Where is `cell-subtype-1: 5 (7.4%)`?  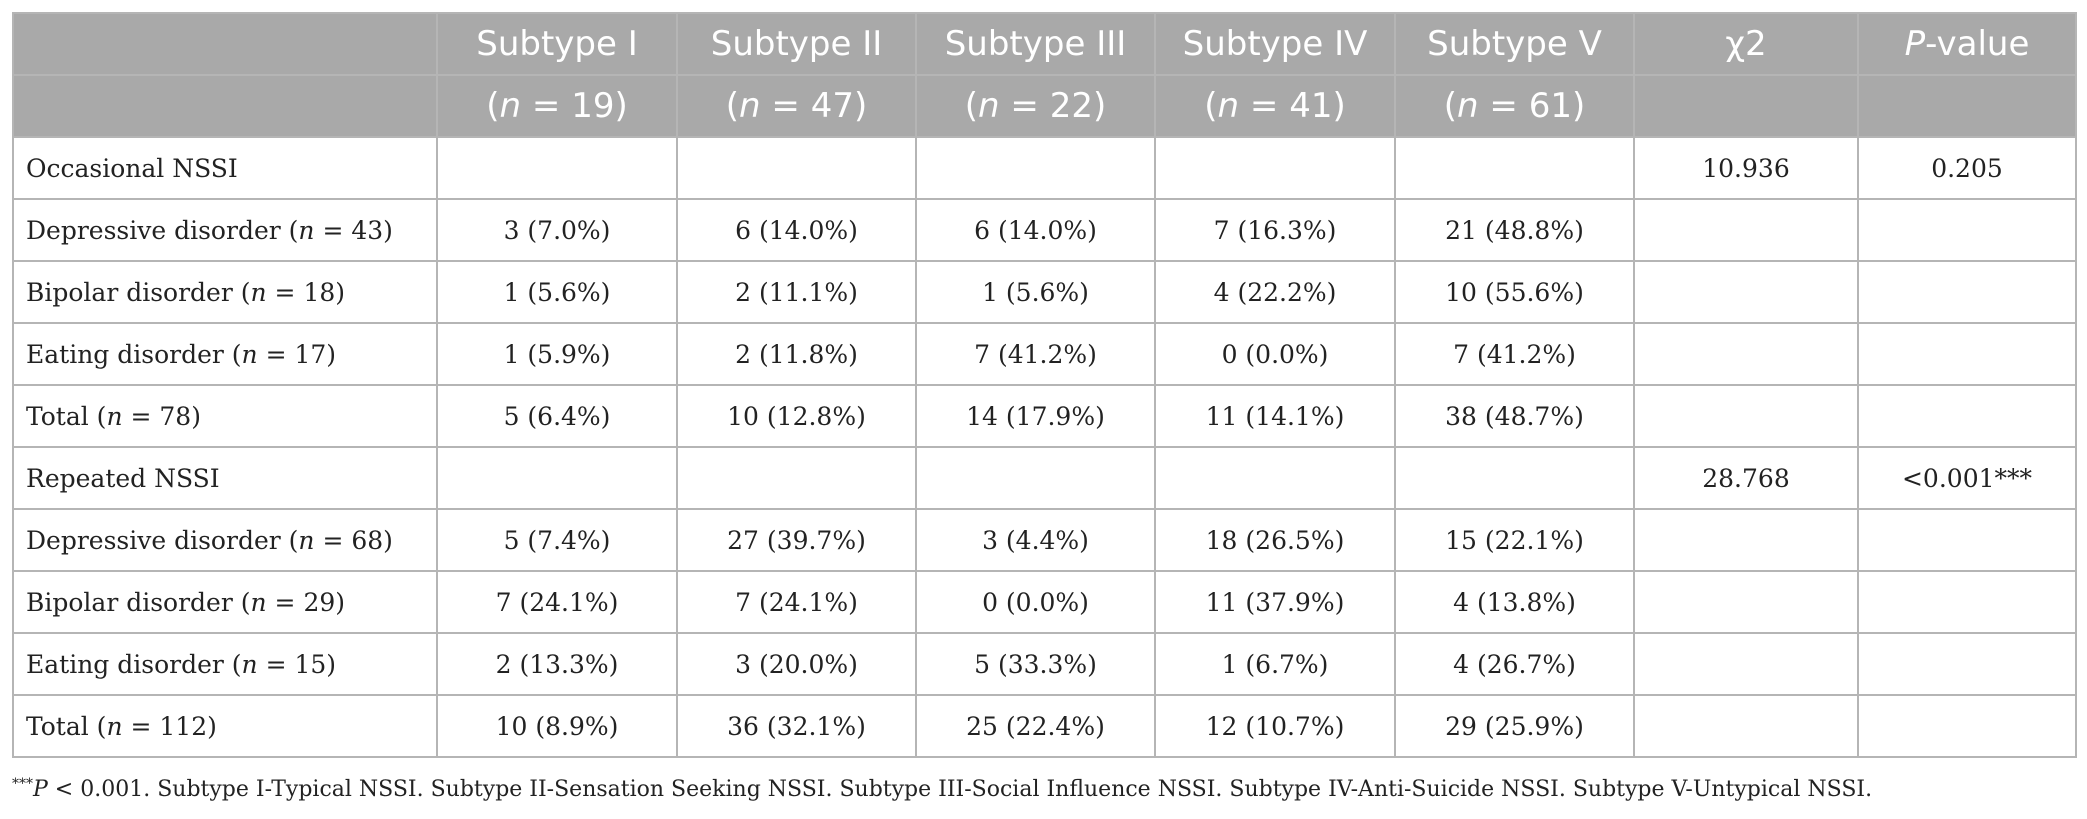
cell-subtype-1: 5 (7.4%) is located at coordinates (557, 540).